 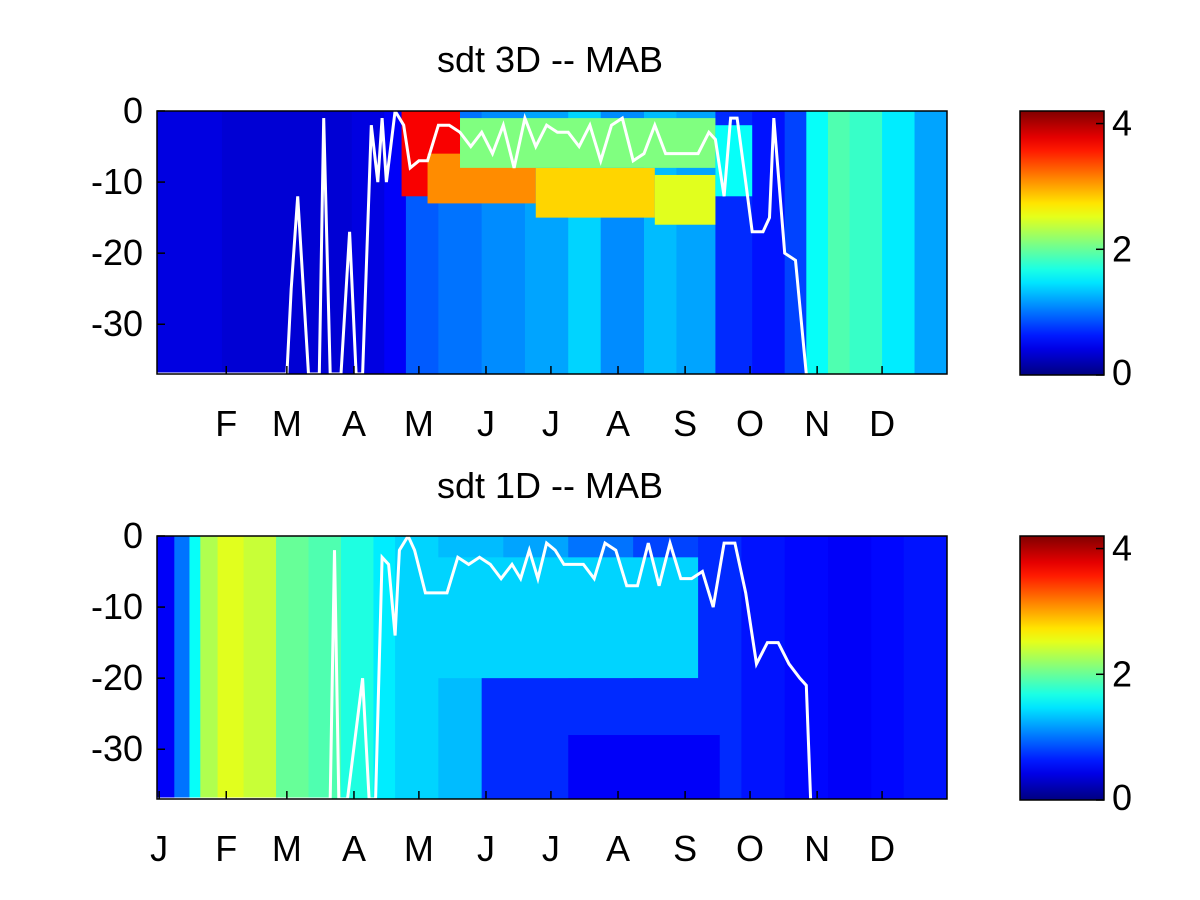 What do you see at coordinates (550, 59) in the screenshot?
I see `chart-title: sdt 3D -- MAB` at bounding box center [550, 59].